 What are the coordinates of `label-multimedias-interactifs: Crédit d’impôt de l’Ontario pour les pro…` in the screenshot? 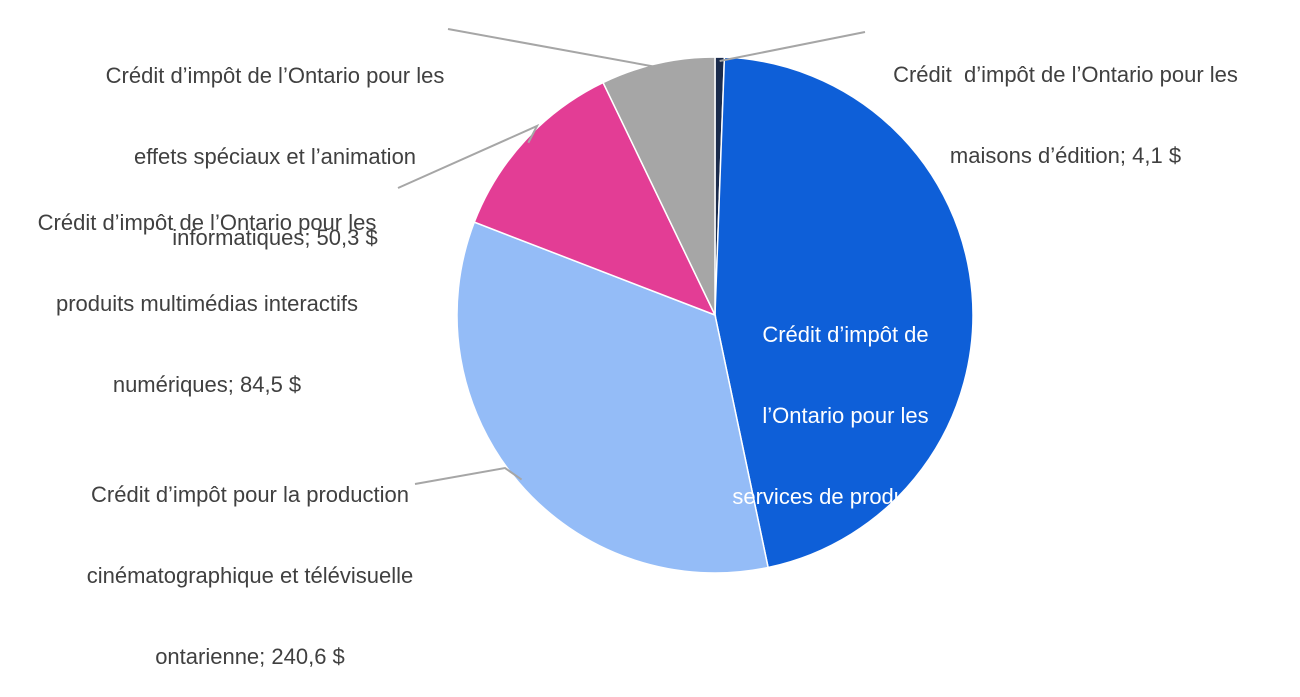 It's located at (207, 290).